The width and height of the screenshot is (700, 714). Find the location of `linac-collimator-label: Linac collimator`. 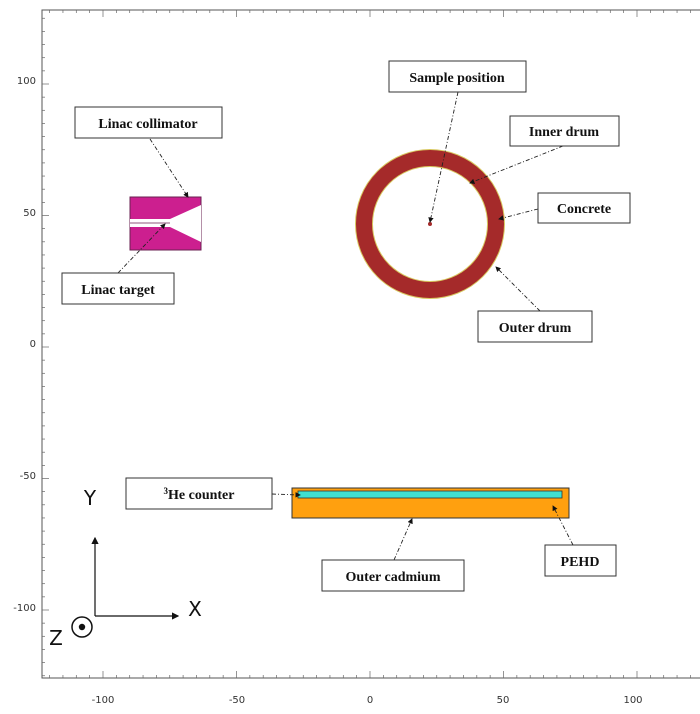

linac-collimator-label: Linac collimator is located at coordinates (147, 124).